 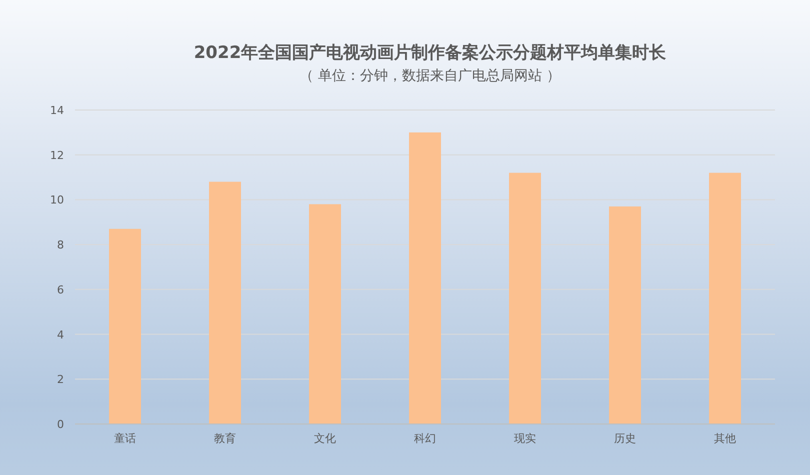 I want to click on y-tick-label: 14, so click(x=57, y=110).